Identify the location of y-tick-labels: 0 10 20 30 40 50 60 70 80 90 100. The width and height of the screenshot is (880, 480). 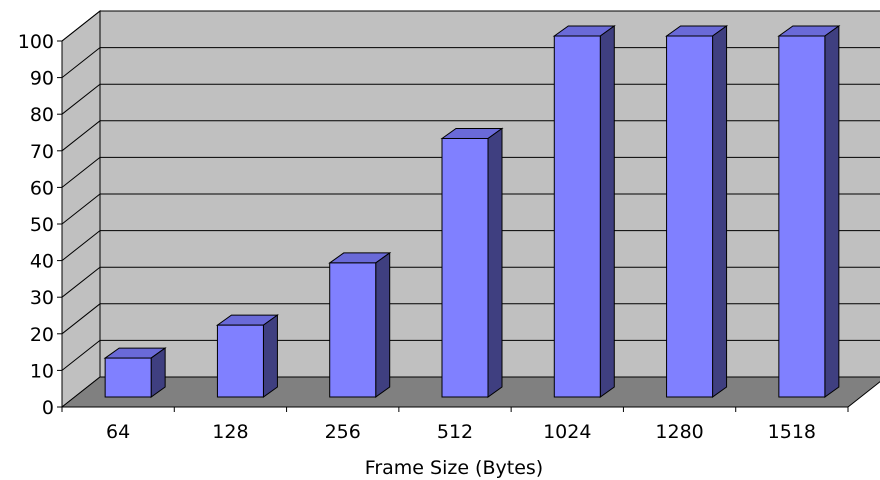
(36, 225).